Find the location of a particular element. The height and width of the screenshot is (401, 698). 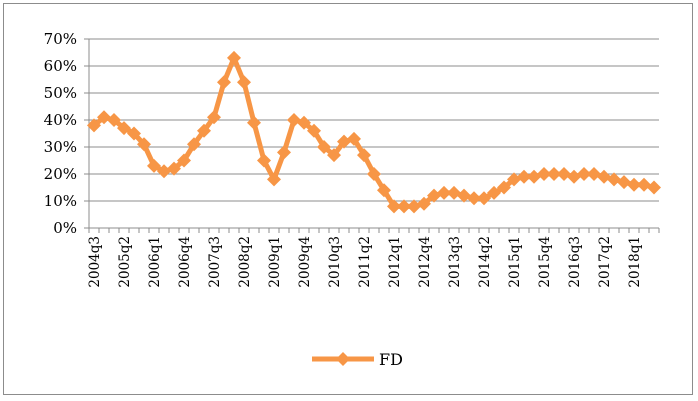

y-tick-label: 40% is located at coordinates (60, 120).